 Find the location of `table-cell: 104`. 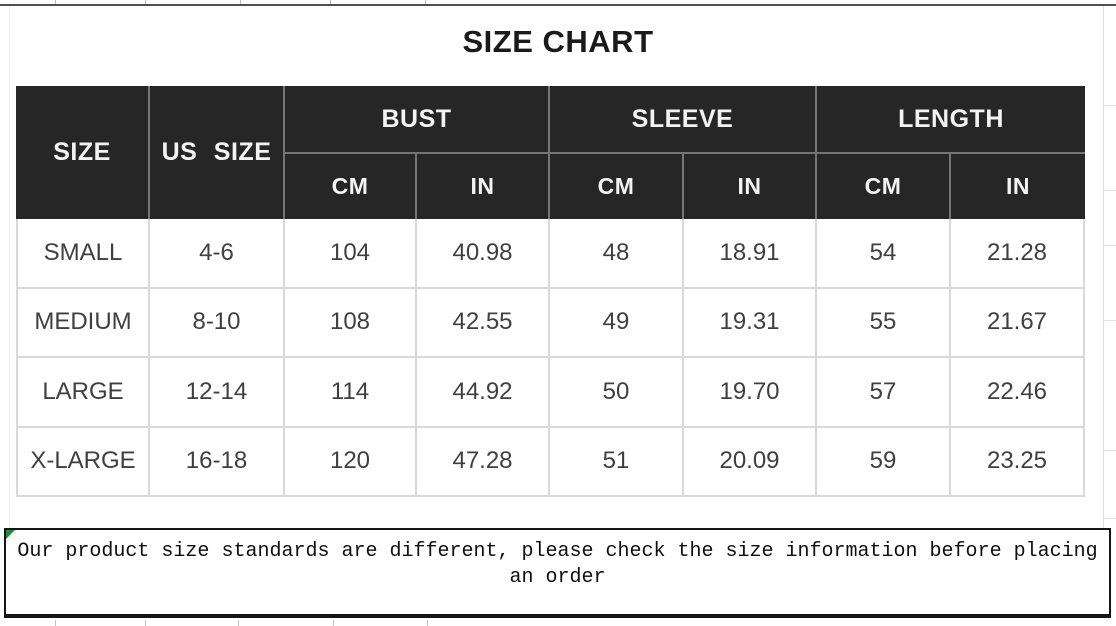

table-cell: 104 is located at coordinates (351, 254).